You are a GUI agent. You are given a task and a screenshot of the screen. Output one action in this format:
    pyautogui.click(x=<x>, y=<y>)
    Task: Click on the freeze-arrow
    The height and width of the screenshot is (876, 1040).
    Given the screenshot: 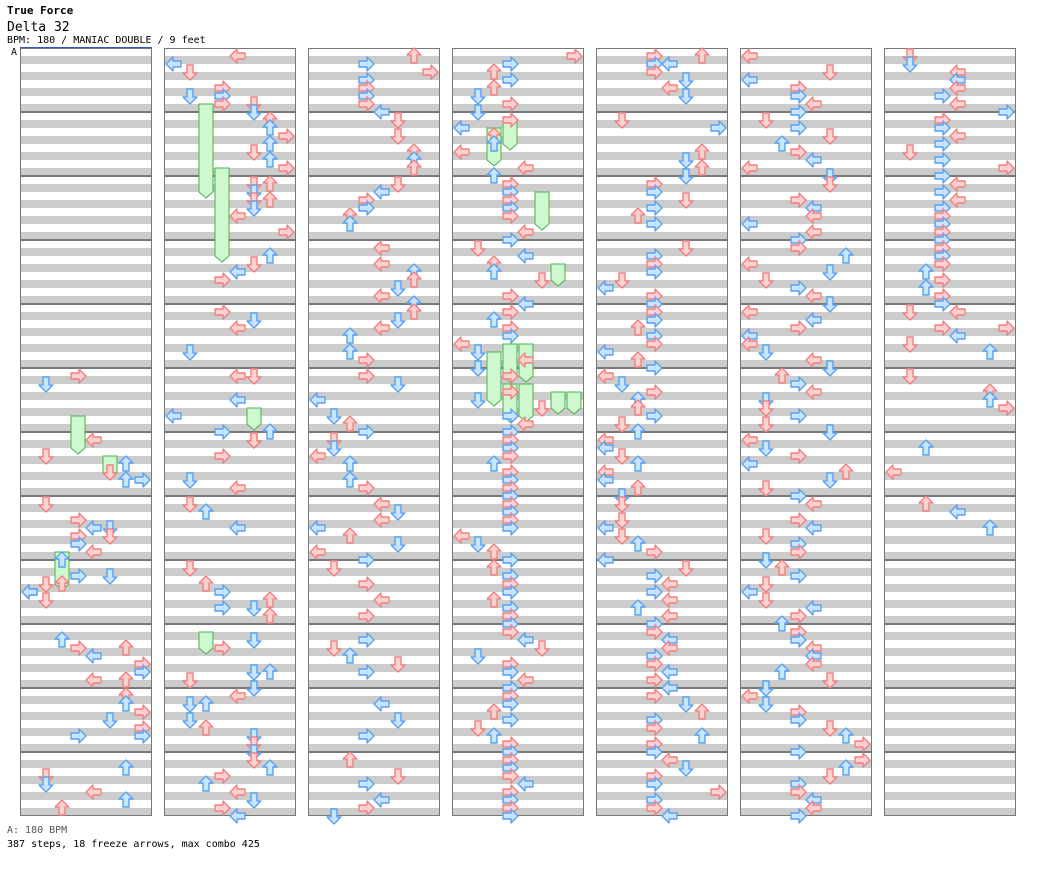 What is the action you would take?
    pyautogui.click(x=542, y=211)
    